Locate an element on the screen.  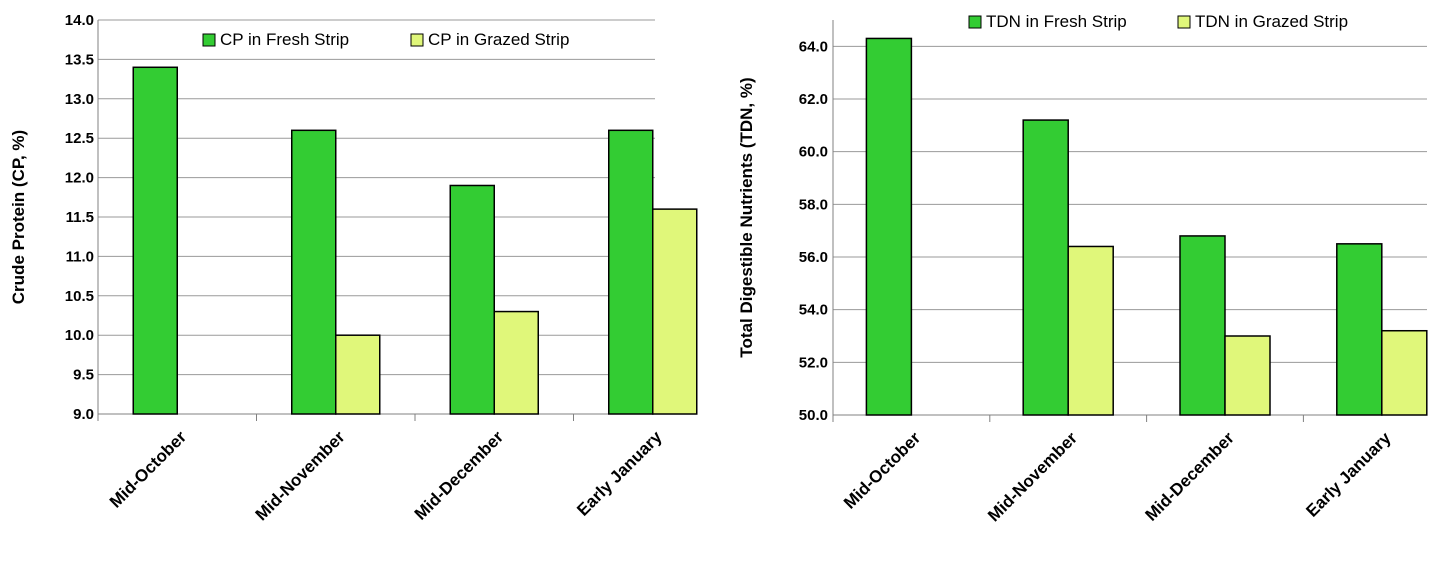
cp-category-label-1: Mid-November is located at coordinates (300, 475).